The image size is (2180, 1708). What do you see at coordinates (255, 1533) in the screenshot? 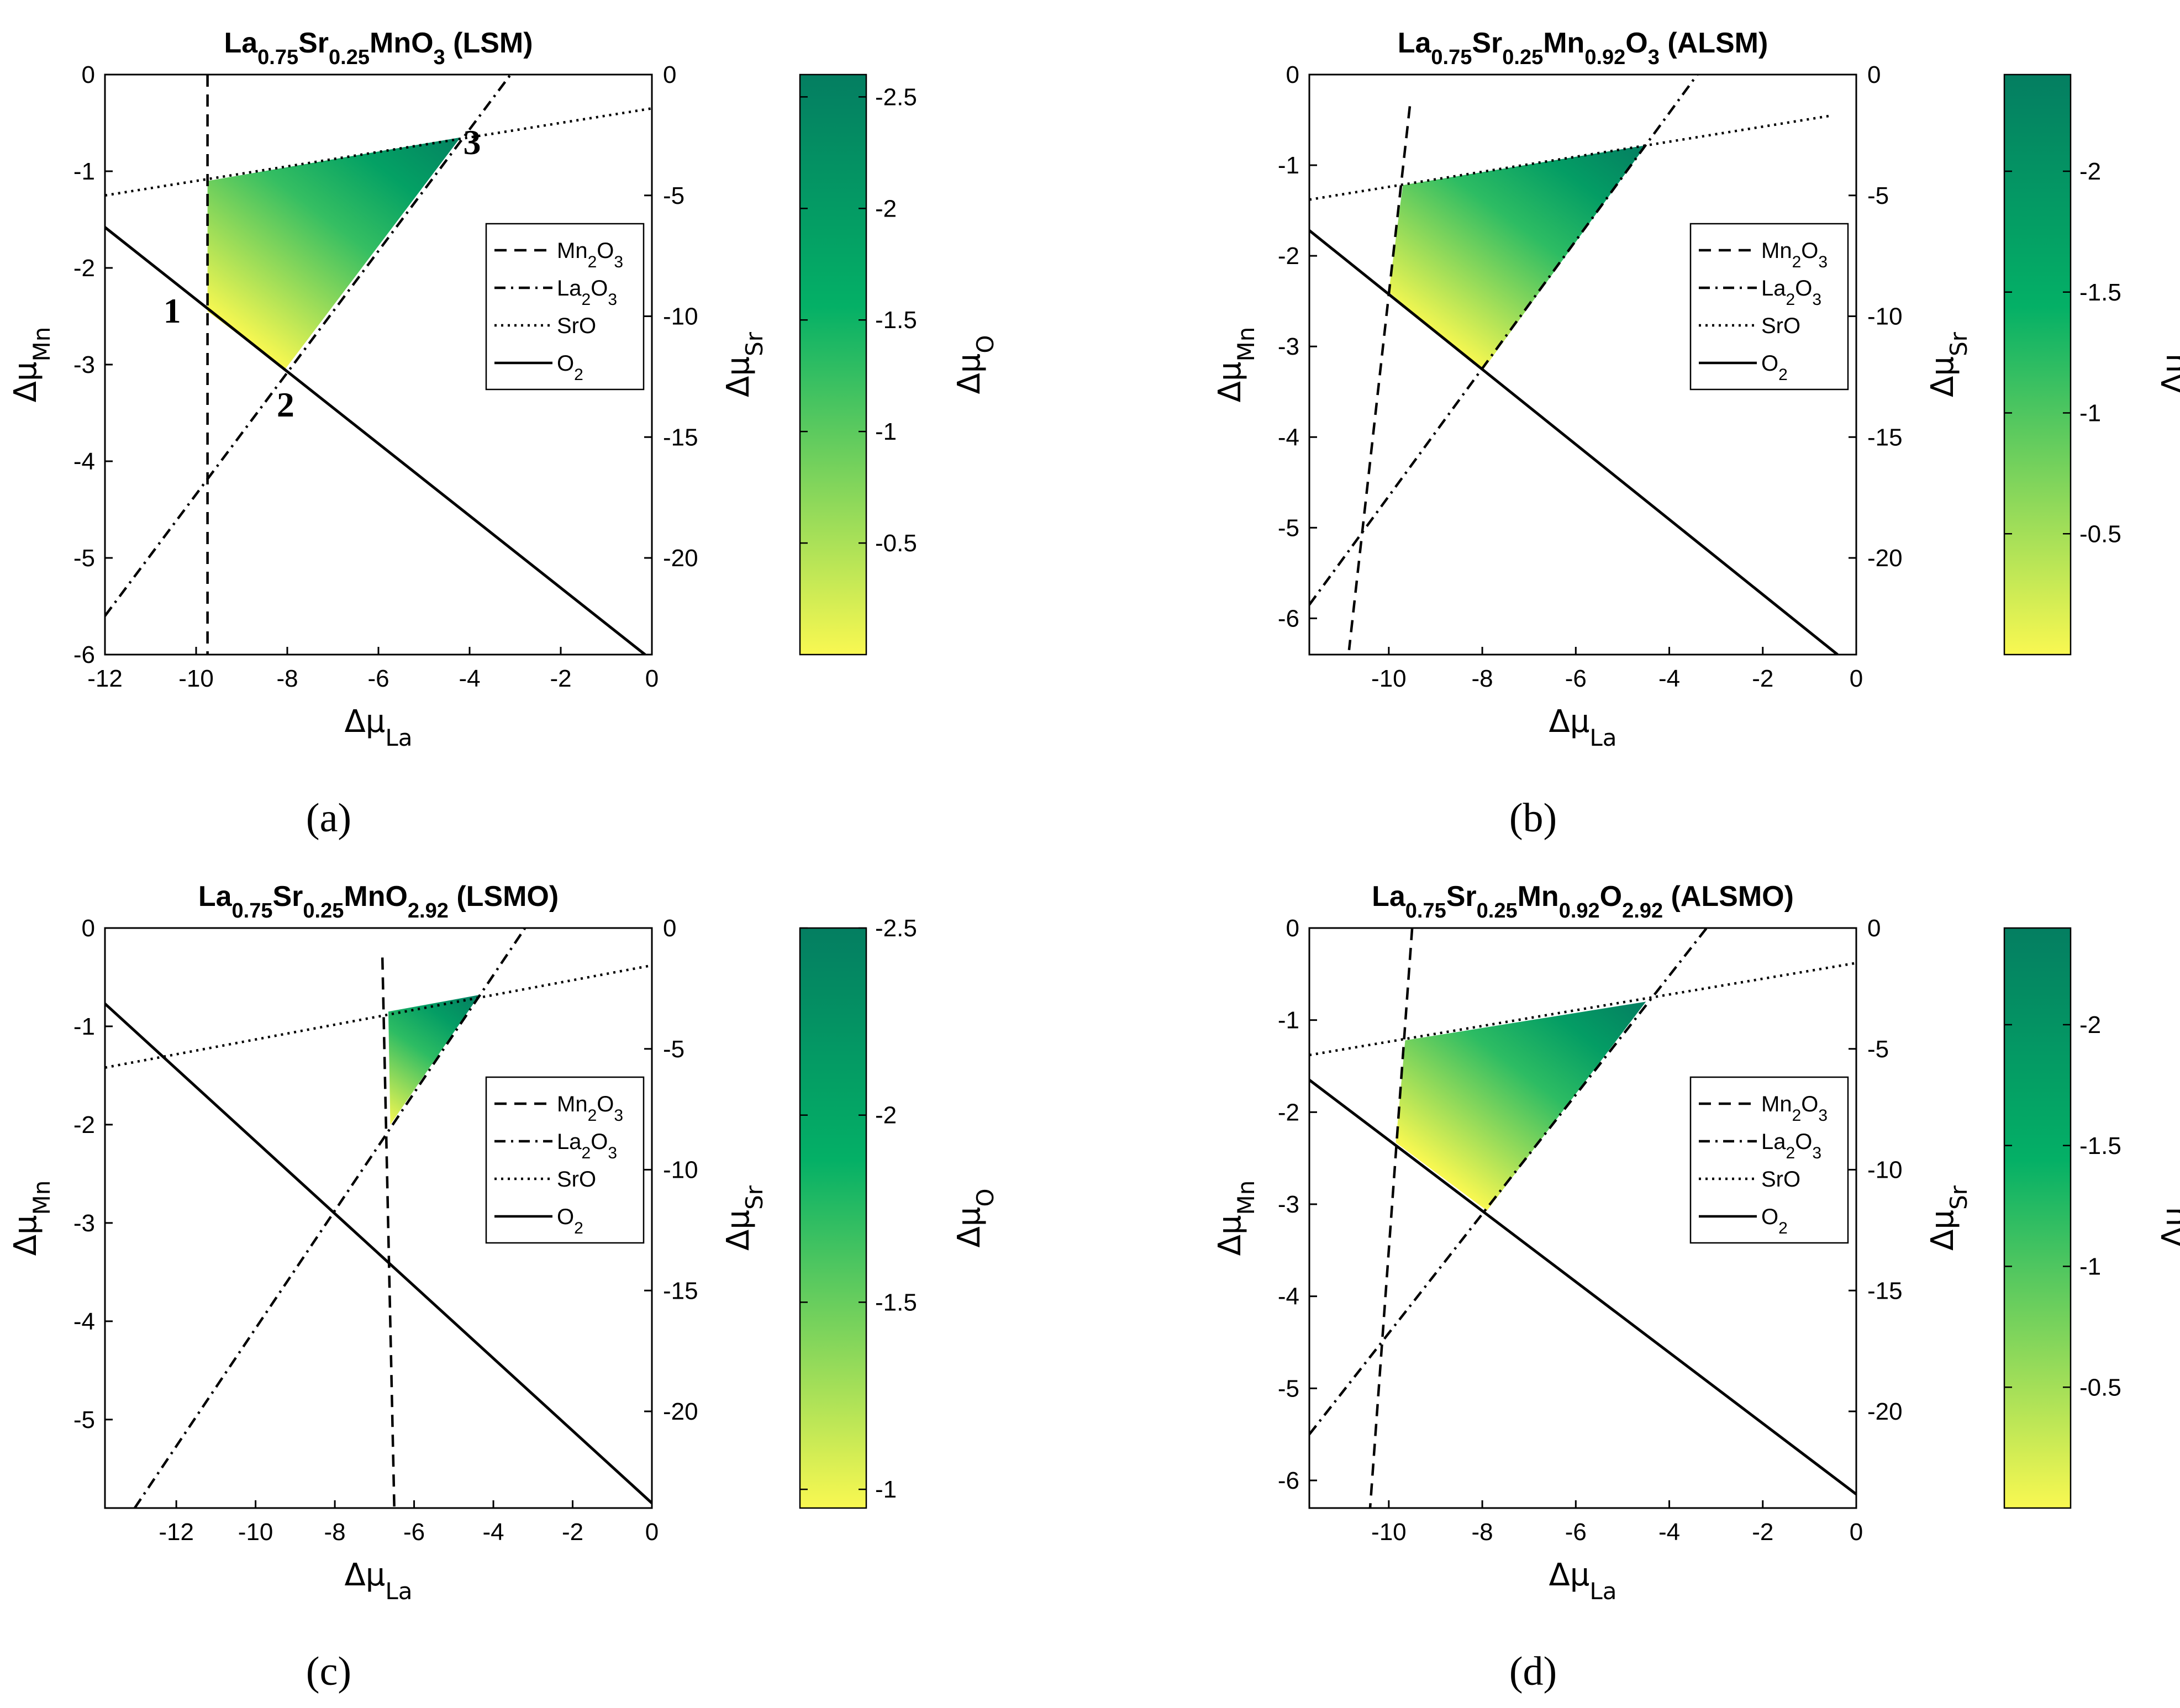
I see `x-tick-label: -10` at bounding box center [255, 1533].